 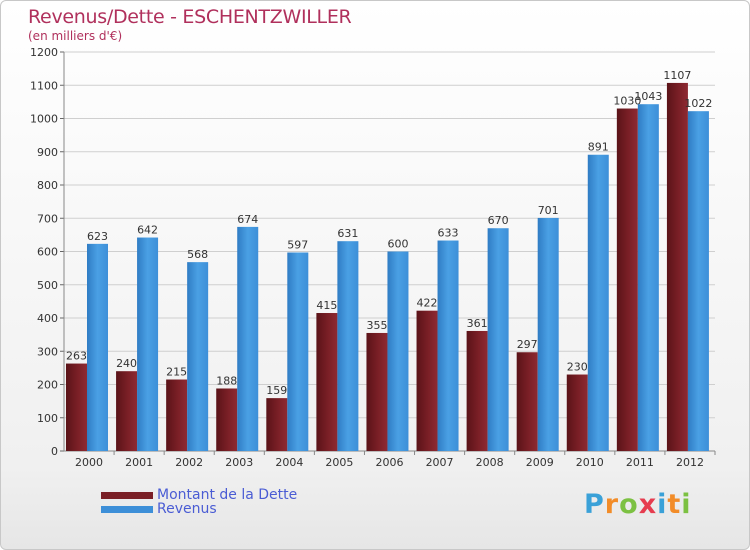 What do you see at coordinates (147, 230) in the screenshot?
I see `data-label: 642` at bounding box center [147, 230].